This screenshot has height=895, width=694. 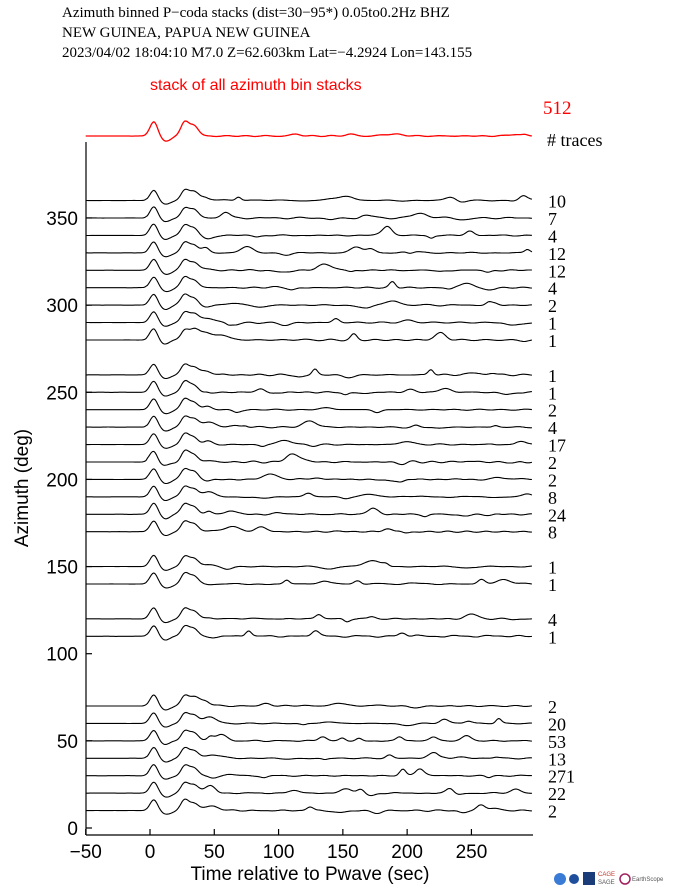 I want to click on stack-title: stack of all azimuth bin stacks, so click(x=256, y=85).